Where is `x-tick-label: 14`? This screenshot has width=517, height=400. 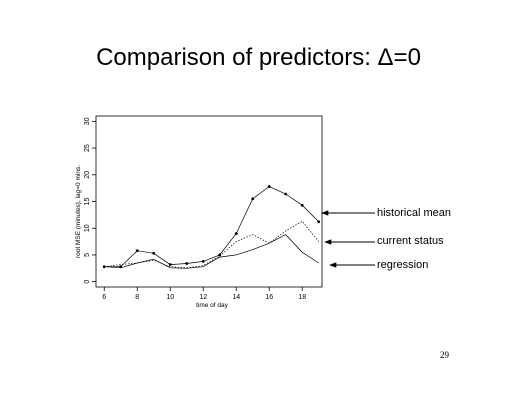 x-tick-label: 14 is located at coordinates (236, 297).